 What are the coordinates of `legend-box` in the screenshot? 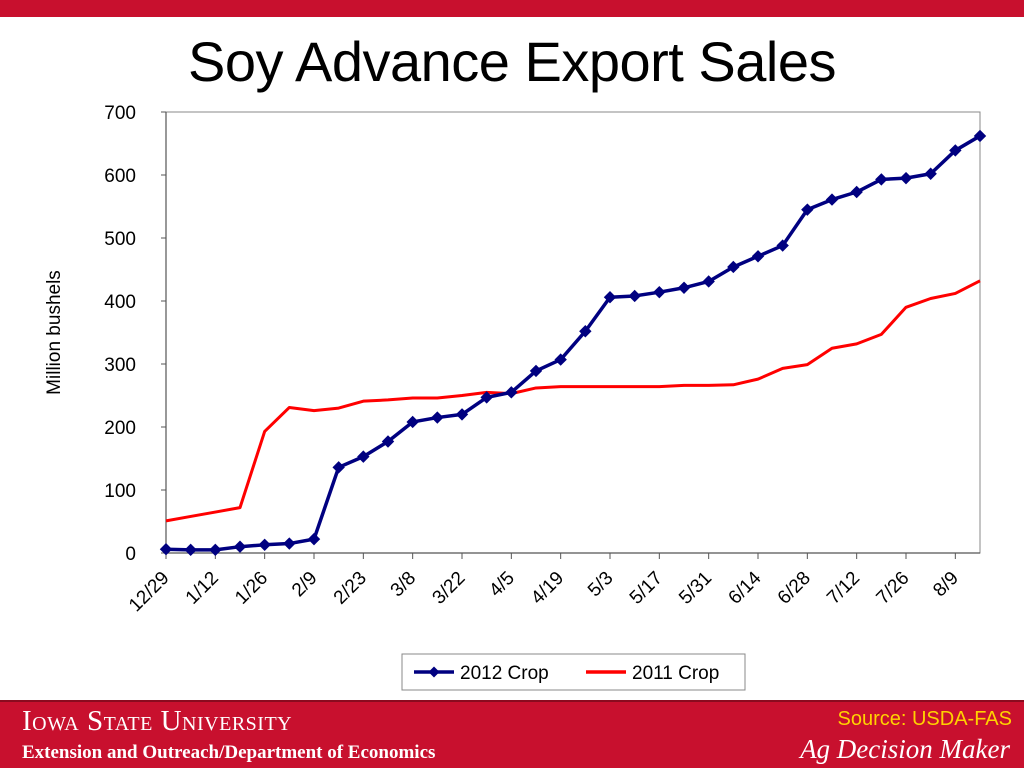 It's located at (573, 672).